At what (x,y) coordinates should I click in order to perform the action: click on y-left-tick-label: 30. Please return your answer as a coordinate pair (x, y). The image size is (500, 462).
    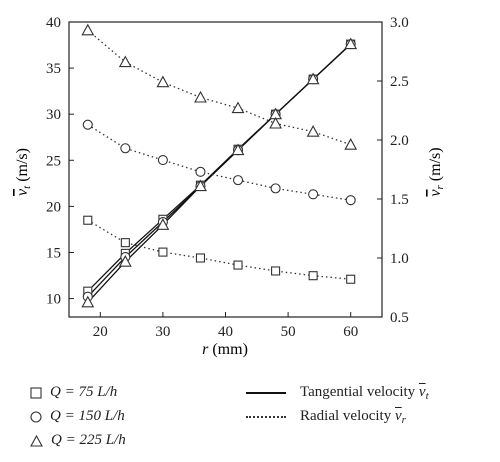
    Looking at the image, I should click on (53, 115).